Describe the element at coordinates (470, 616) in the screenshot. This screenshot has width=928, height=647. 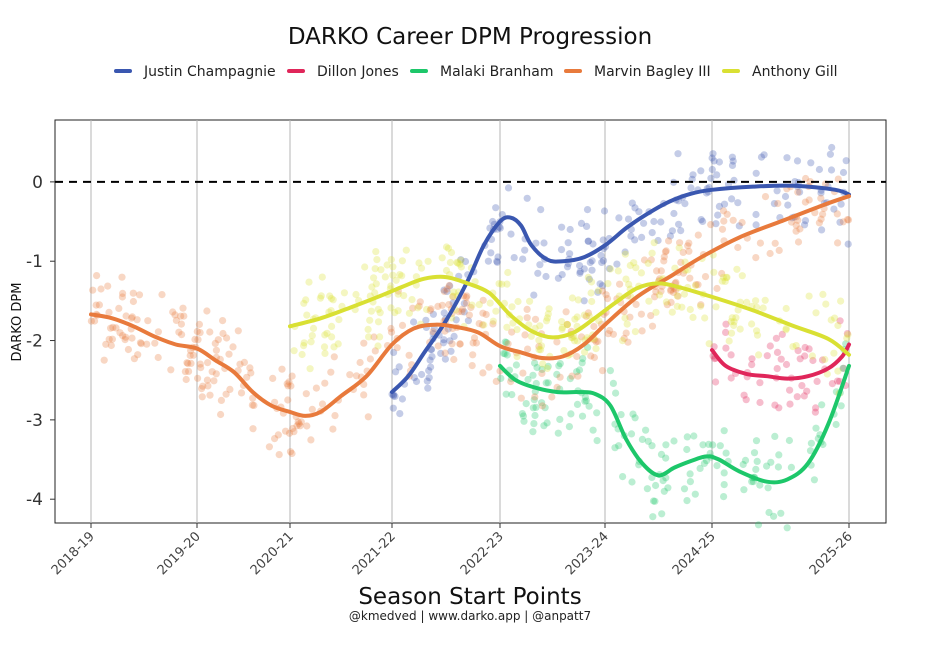
I see `chart-caption: @kmedved | www.darko.app | @anpatt7` at that location.